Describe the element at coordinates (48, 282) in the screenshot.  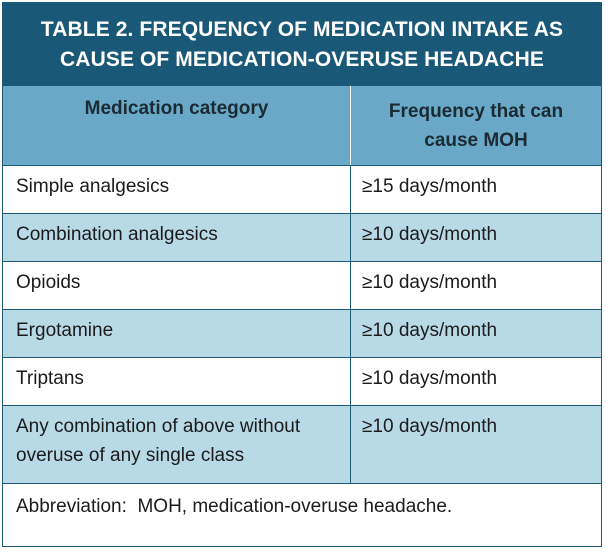
I see `row-category: Opioids` at that location.